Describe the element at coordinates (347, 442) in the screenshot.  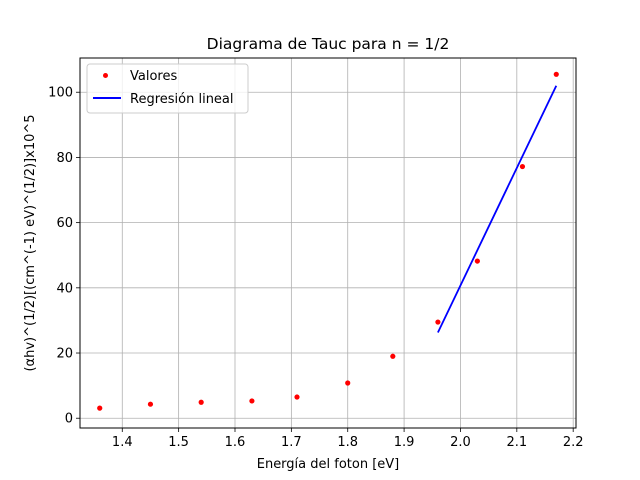
I see `x-tick-label: 1.8` at that location.